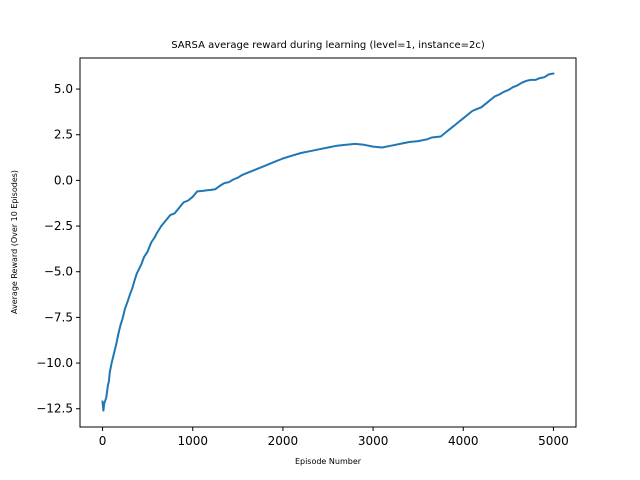  I want to click on x-tick-label: 3000, so click(373, 441).